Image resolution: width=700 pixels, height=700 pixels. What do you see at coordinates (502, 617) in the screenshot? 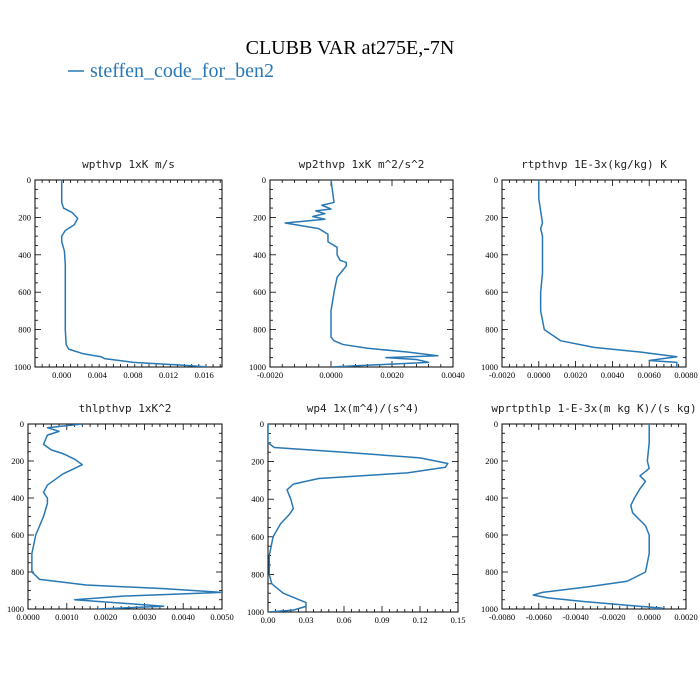
I see `x-tick-label: -0.0080` at bounding box center [502, 617].